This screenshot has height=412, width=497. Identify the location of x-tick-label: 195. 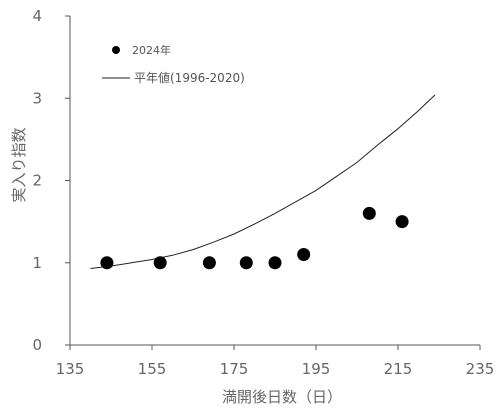
(316, 369).